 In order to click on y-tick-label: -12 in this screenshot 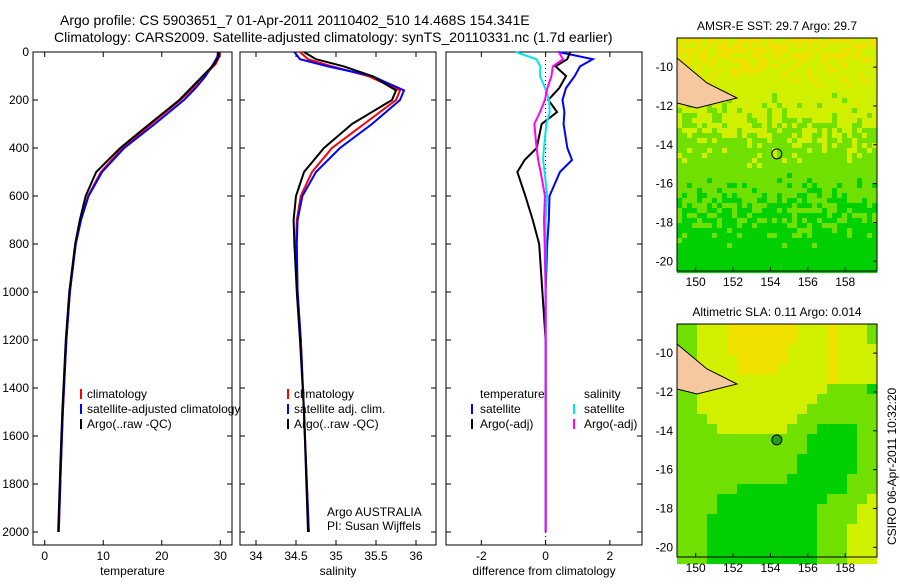, I will do `click(665, 392)`.